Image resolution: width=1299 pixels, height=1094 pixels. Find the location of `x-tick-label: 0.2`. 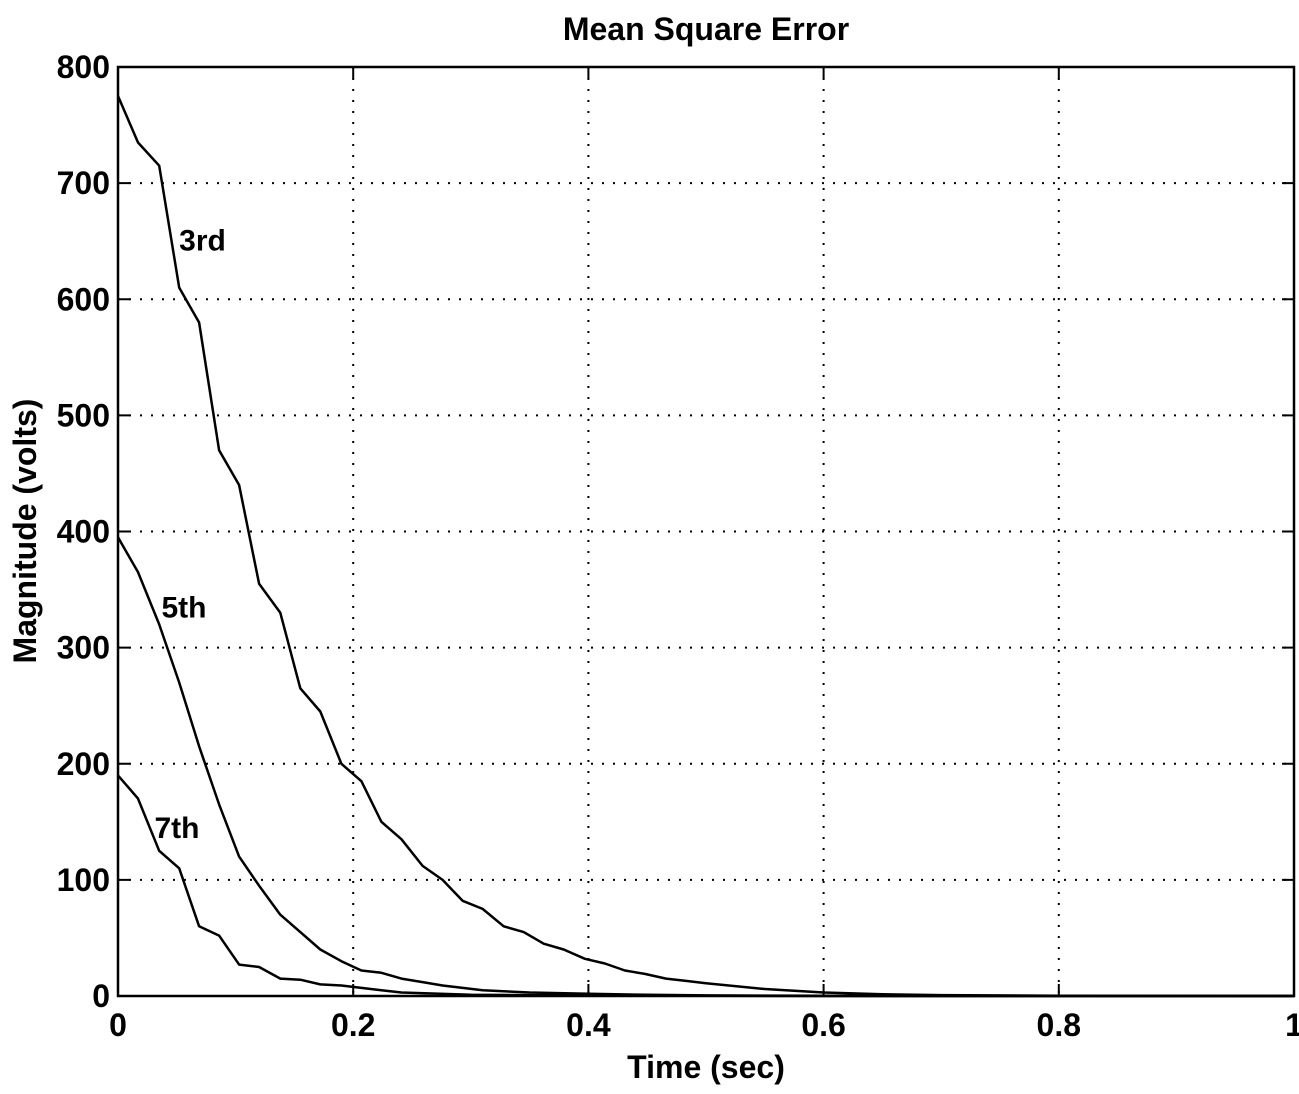

x-tick-label: 0.2 is located at coordinates (353, 1025).